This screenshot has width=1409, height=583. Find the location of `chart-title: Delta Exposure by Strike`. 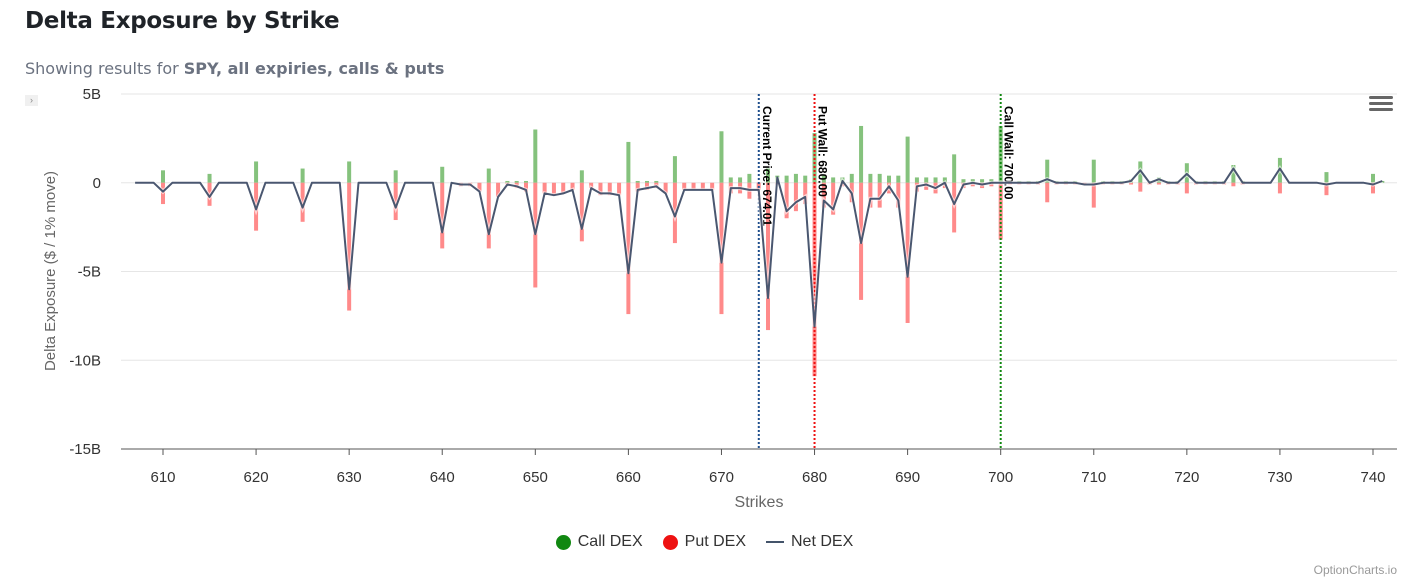

chart-title: Delta Exposure by Strike is located at coordinates (182, 21).